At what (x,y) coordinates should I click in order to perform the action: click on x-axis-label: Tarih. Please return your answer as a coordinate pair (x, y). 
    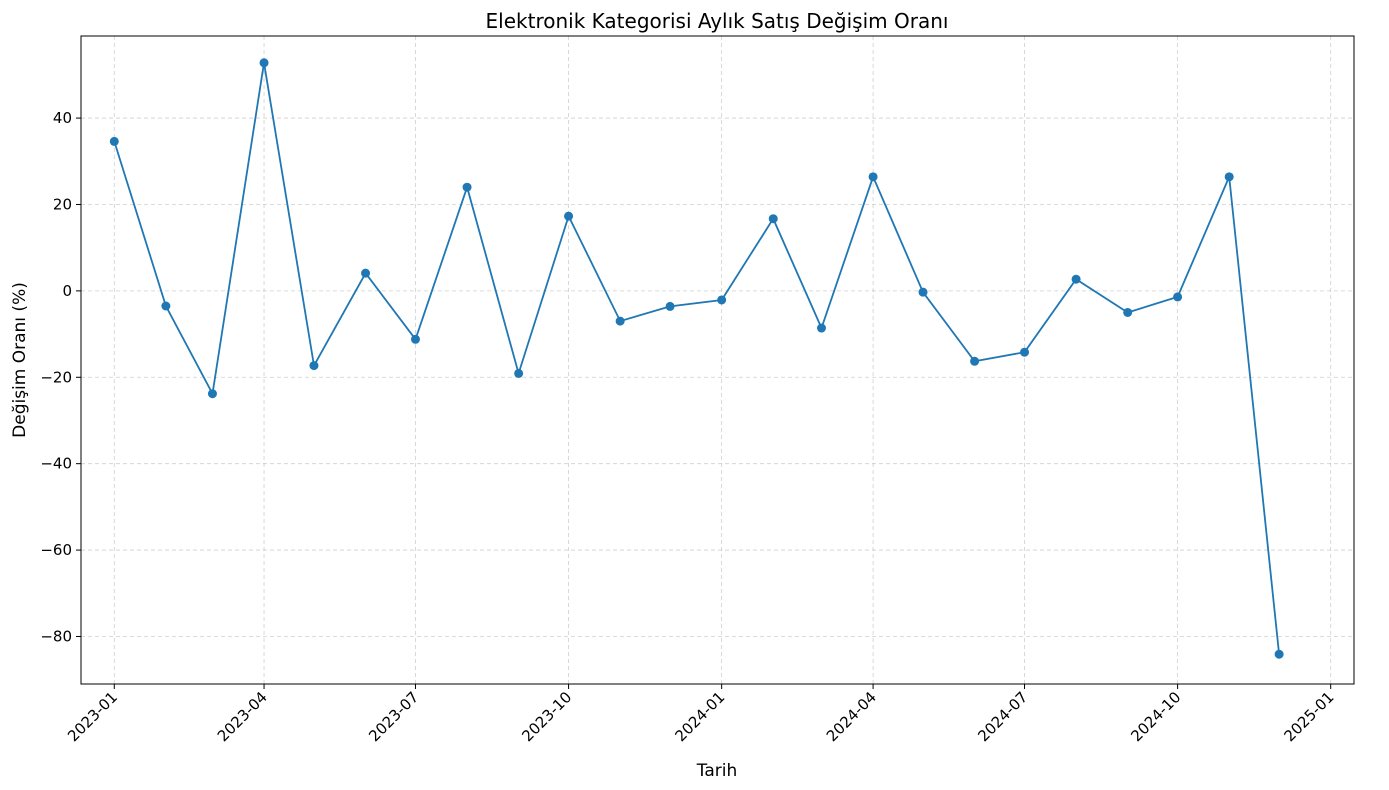
    Looking at the image, I should click on (716, 771).